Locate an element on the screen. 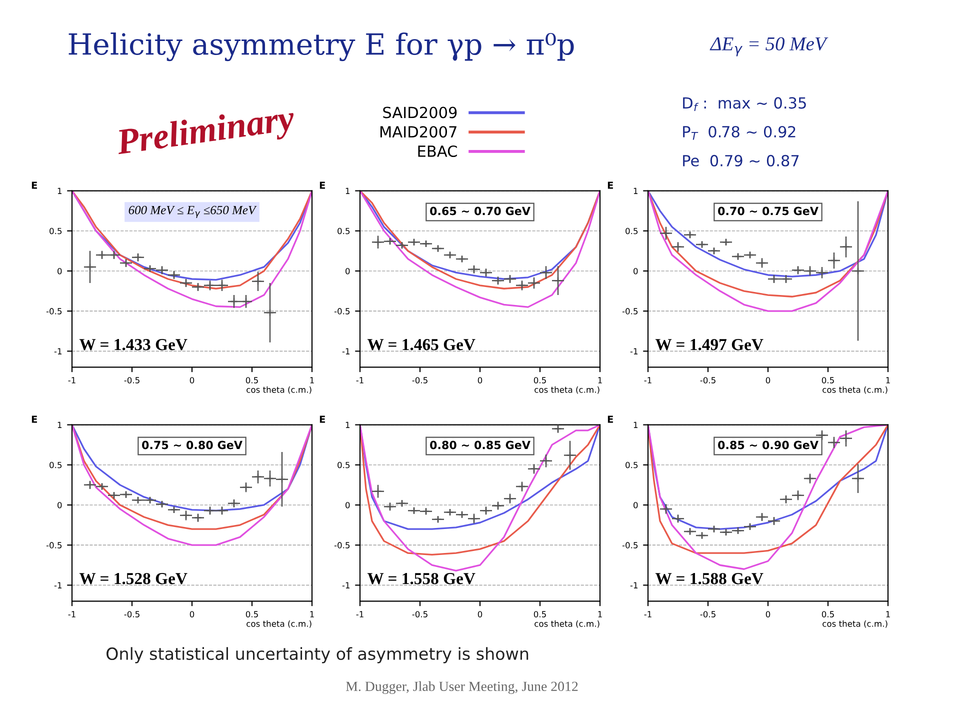  annotation: W = 1.558 GeV is located at coordinates (421, 578).